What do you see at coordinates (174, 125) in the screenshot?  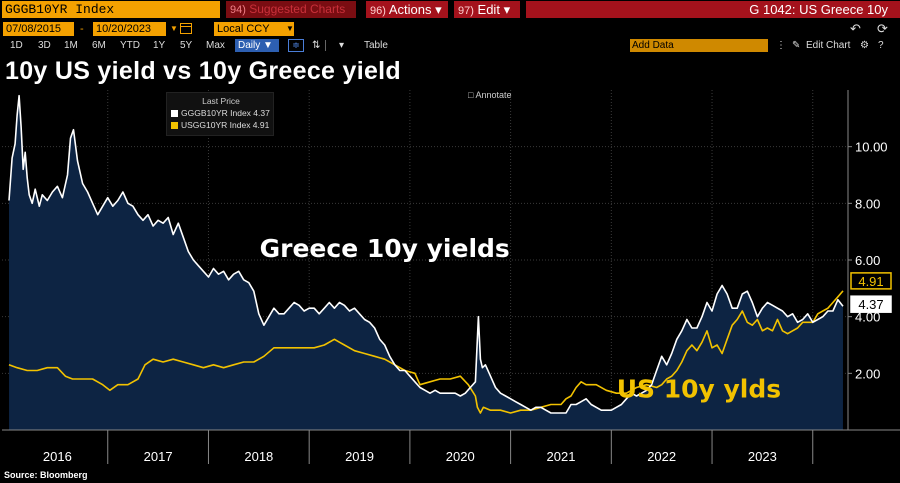 I see `legend-swatch-us` at bounding box center [174, 125].